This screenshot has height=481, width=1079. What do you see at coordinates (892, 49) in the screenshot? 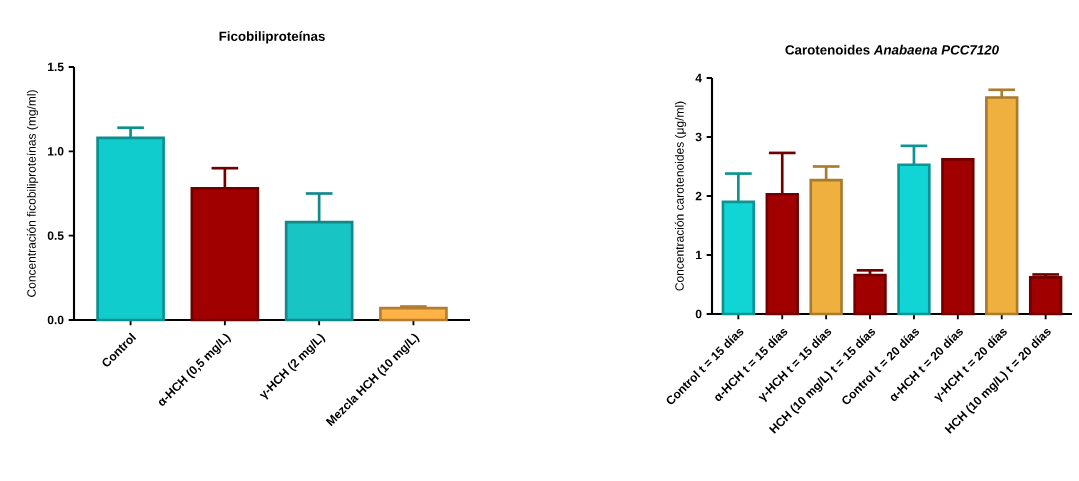
I see `chart-title: Carotenoides Anabaena PCC7120` at bounding box center [892, 49].